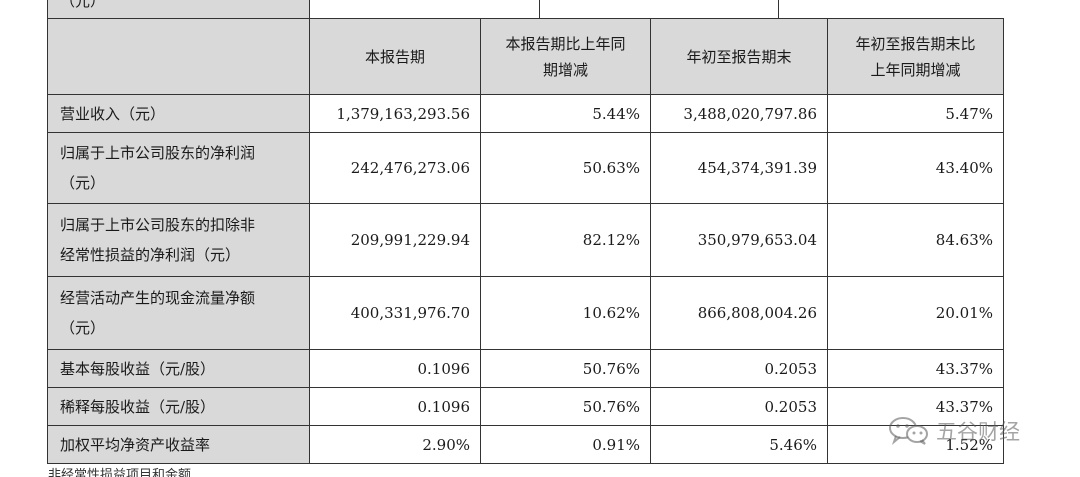  I want to click on row-label-line: 加权平均净资产收益率, so click(135, 444).